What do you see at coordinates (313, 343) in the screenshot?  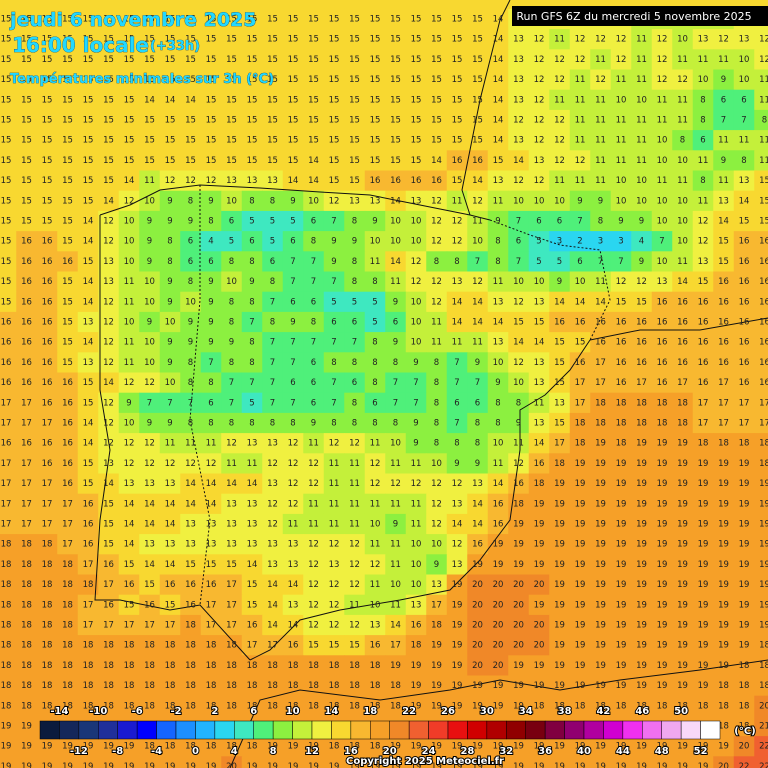 I see `temperature-value: 7` at bounding box center [313, 343].